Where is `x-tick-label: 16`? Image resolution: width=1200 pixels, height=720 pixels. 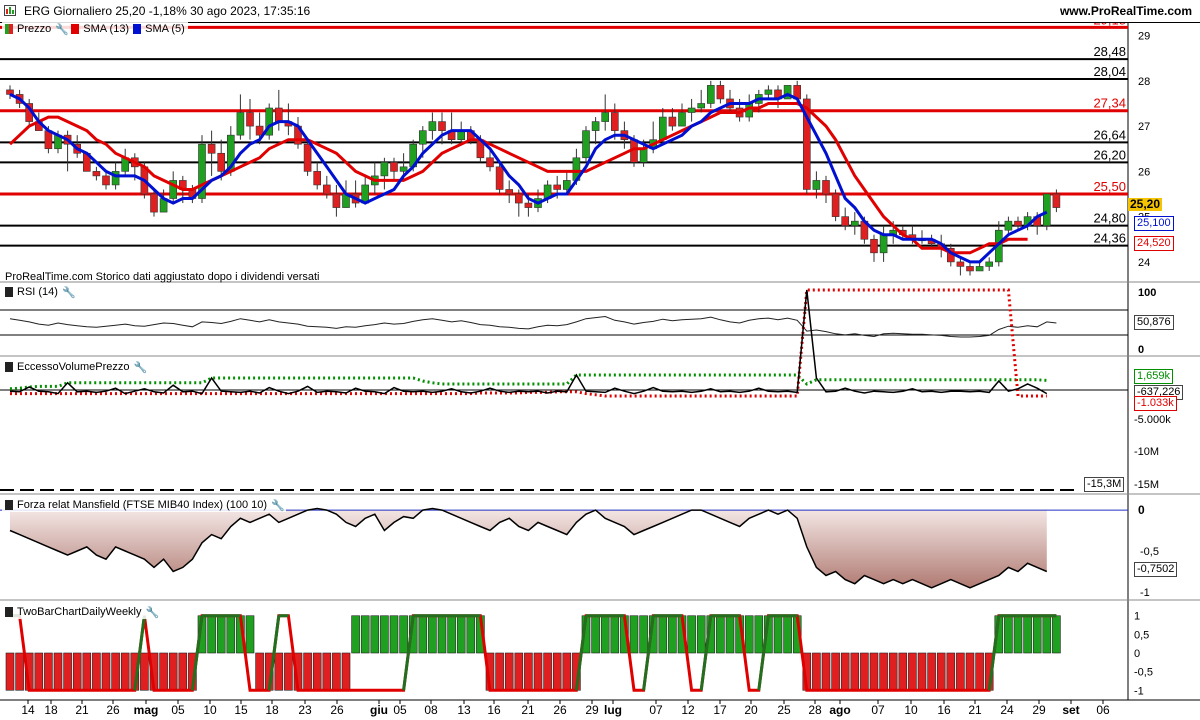
x-tick-label: 16 is located at coordinates (494, 710).